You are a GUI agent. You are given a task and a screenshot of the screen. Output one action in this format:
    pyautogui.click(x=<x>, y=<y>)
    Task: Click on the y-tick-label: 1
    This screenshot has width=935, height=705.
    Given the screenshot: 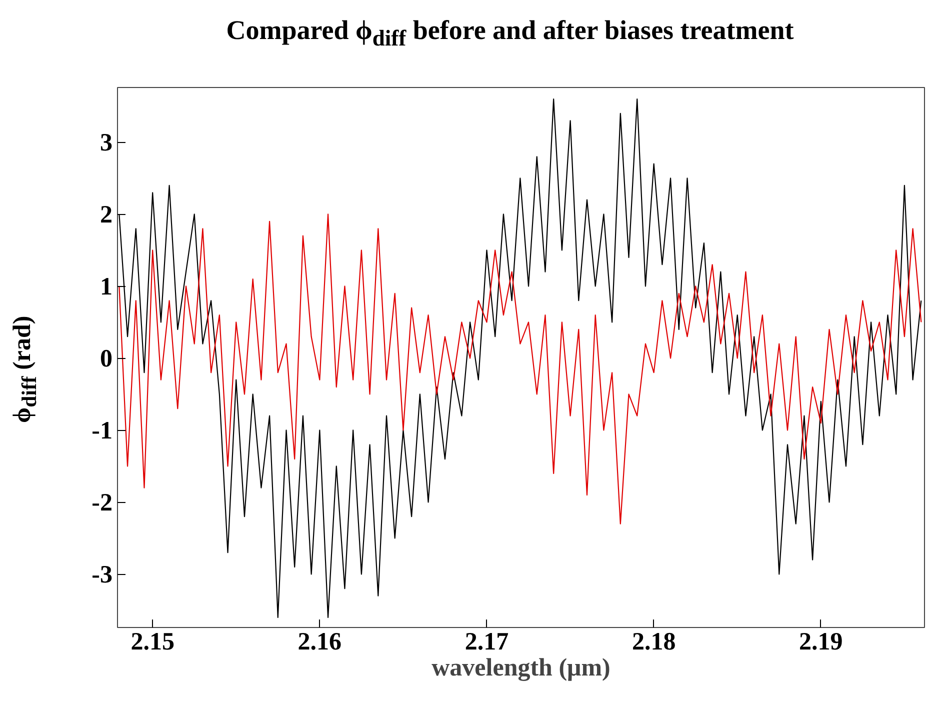 What is the action you would take?
    pyautogui.click(x=106, y=287)
    